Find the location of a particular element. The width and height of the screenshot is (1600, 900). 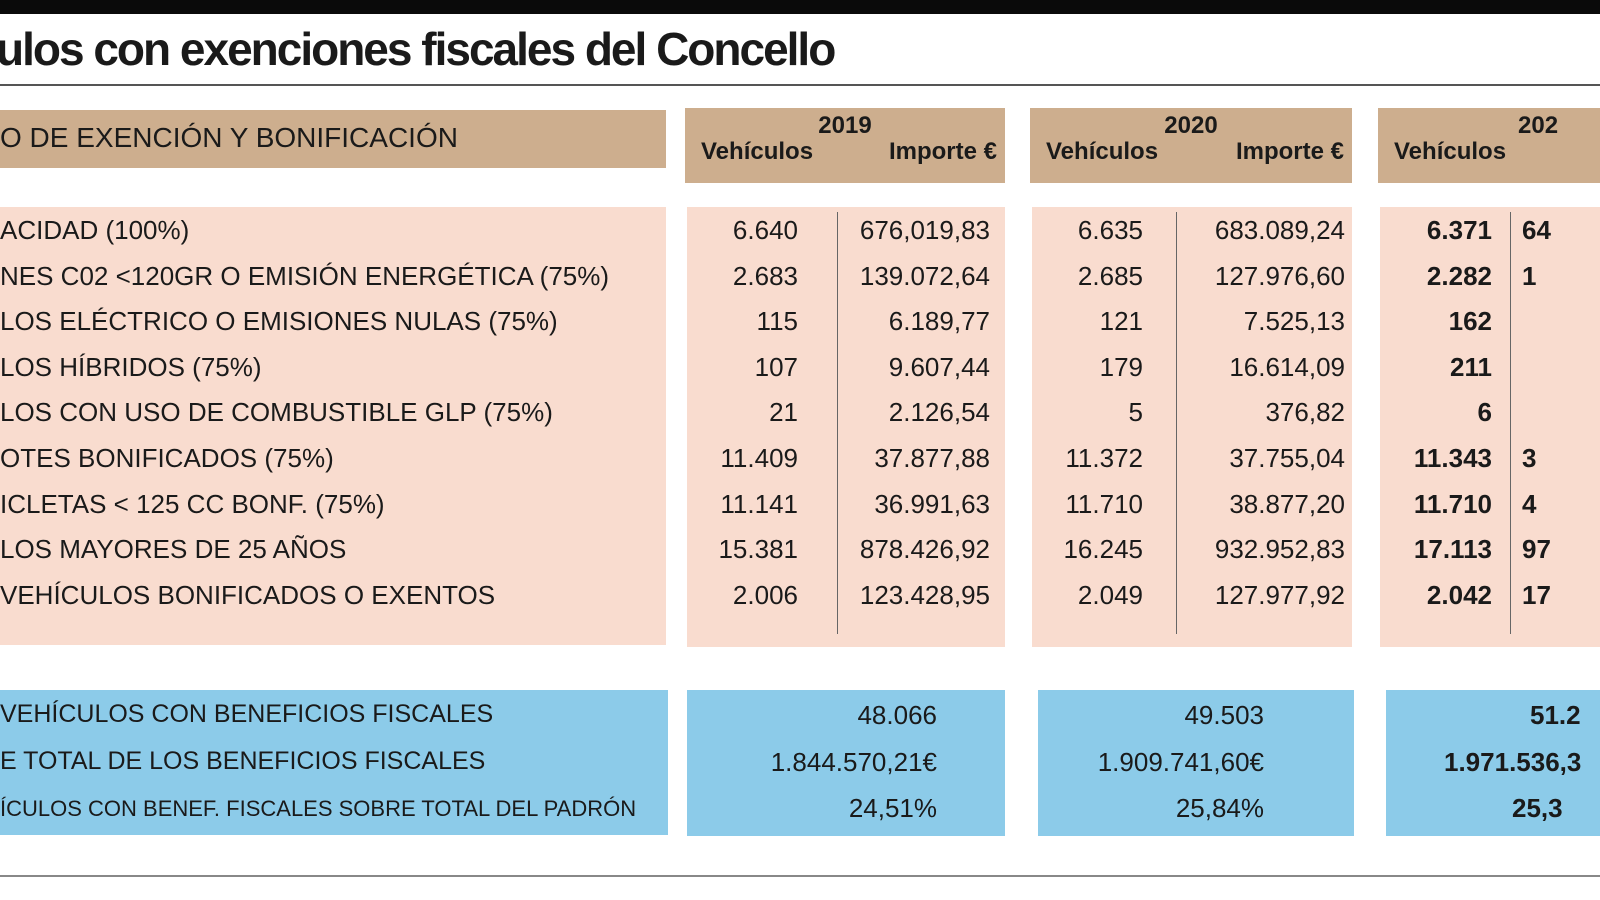

totals-value: 51.2 is located at coordinates (1555, 715).